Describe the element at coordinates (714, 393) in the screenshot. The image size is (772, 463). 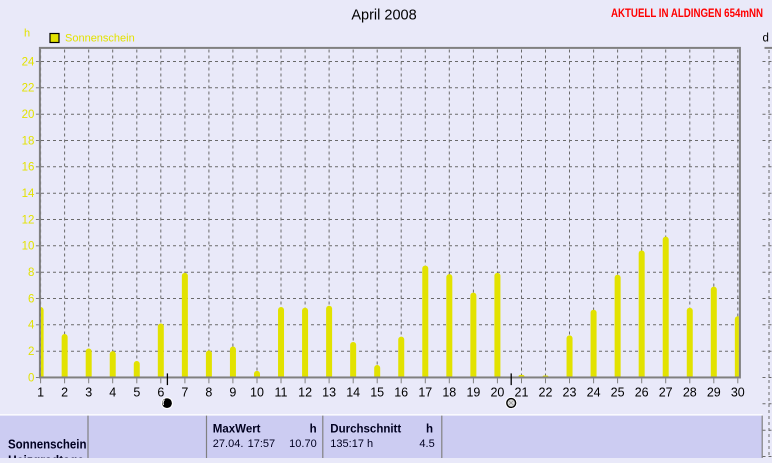
I see `svg-text: 29` at that location.